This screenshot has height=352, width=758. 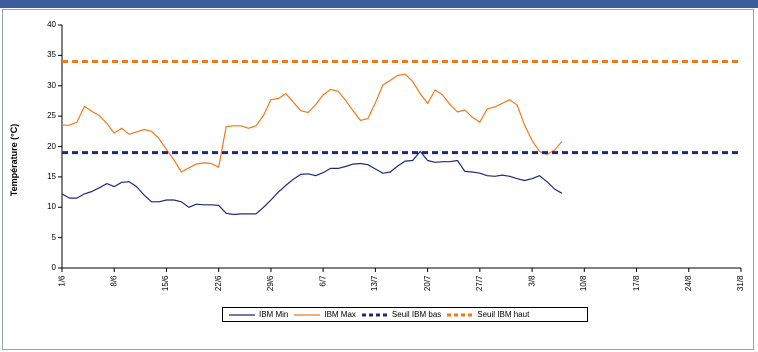 I want to click on legend-label: Seuil IBM haut, so click(x=503, y=314).